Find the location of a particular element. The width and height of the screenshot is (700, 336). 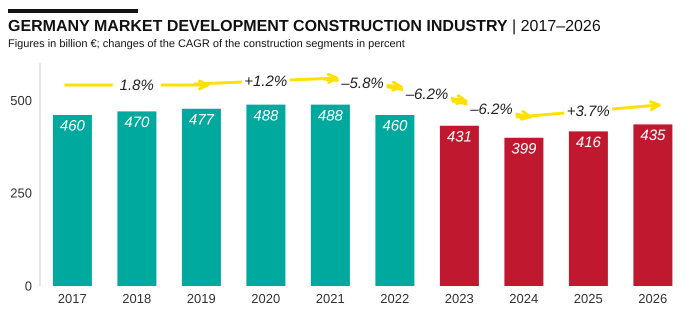

y-tick-label: 500 is located at coordinates (21, 100).